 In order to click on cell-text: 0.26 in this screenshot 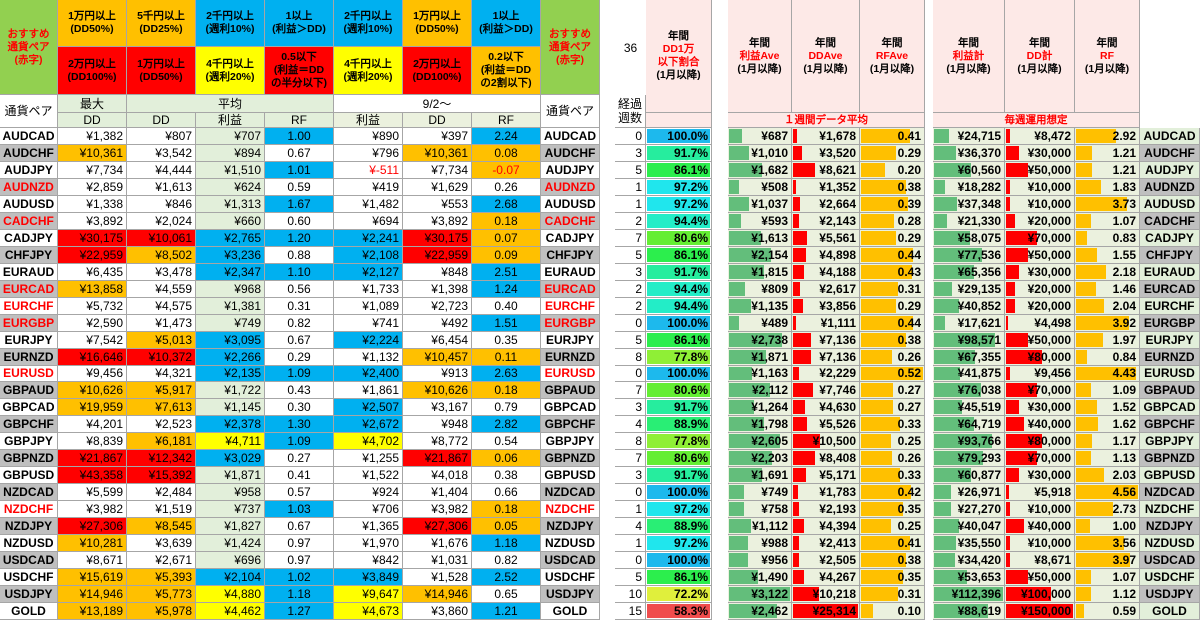, I will do `click(909, 356)`.